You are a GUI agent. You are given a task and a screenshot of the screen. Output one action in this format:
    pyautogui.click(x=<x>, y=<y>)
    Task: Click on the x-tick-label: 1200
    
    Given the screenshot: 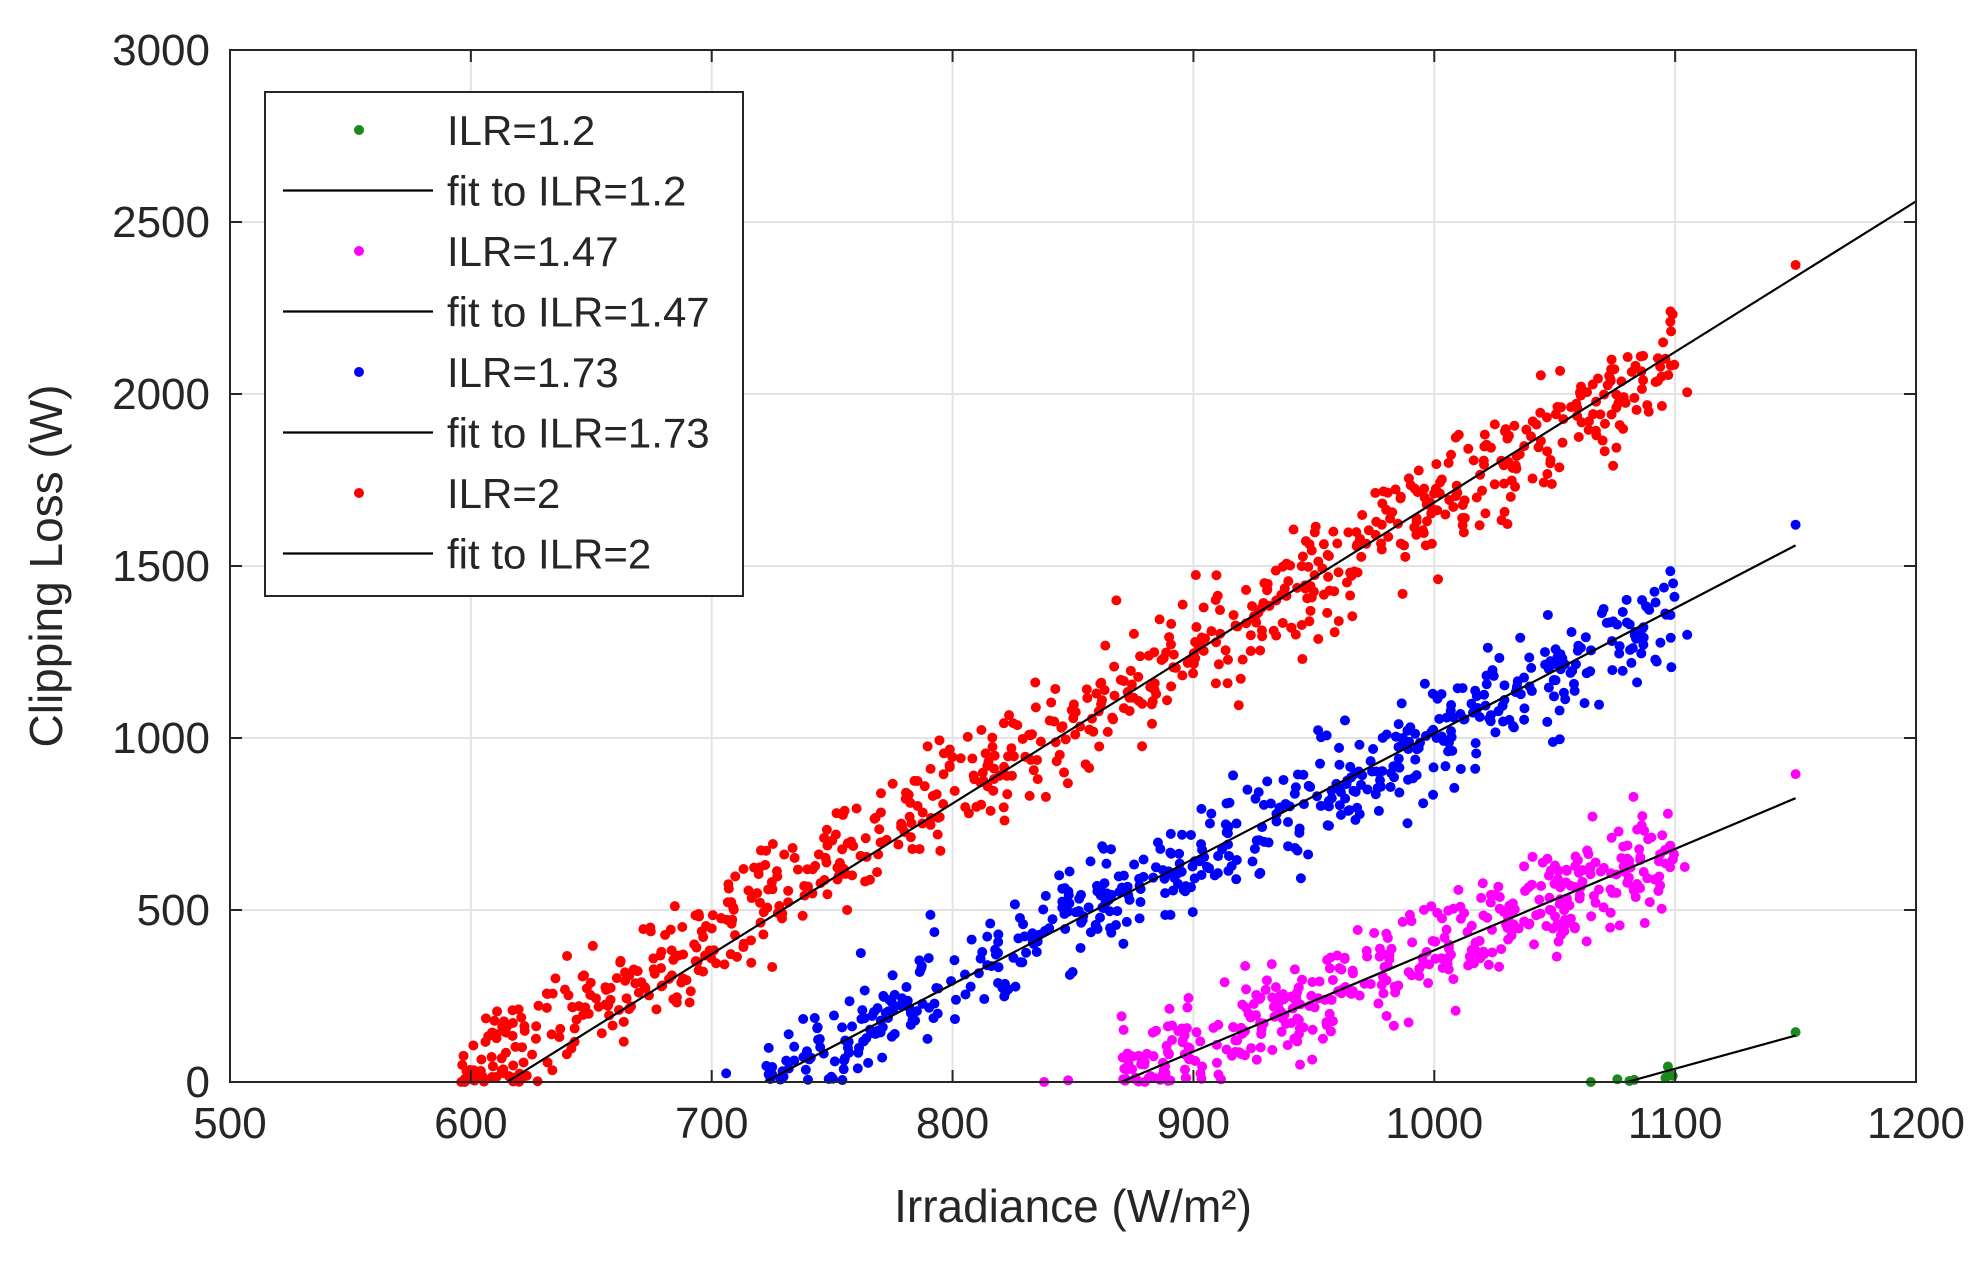 What is the action you would take?
    pyautogui.click(x=1916, y=1123)
    